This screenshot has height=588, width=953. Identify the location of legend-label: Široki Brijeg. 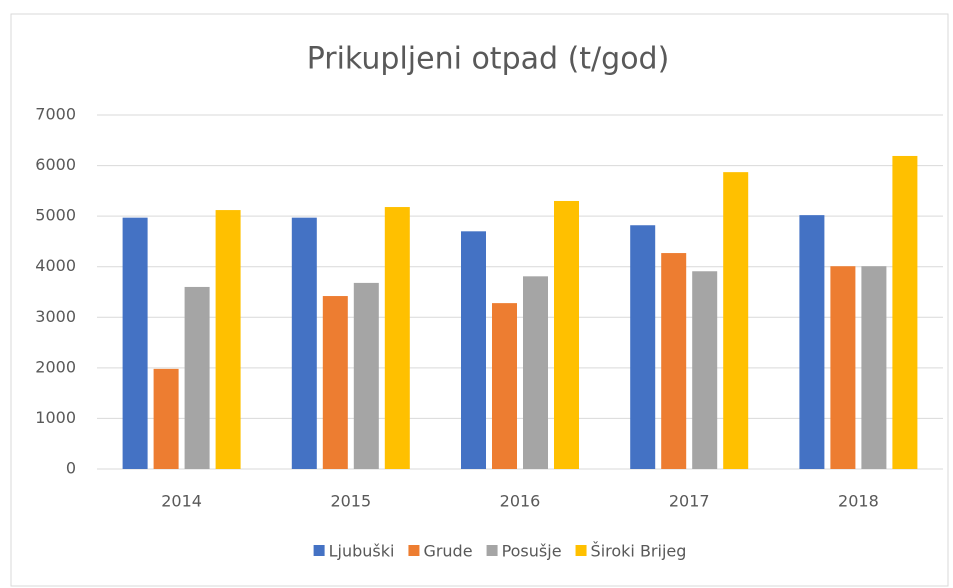
(639, 551).